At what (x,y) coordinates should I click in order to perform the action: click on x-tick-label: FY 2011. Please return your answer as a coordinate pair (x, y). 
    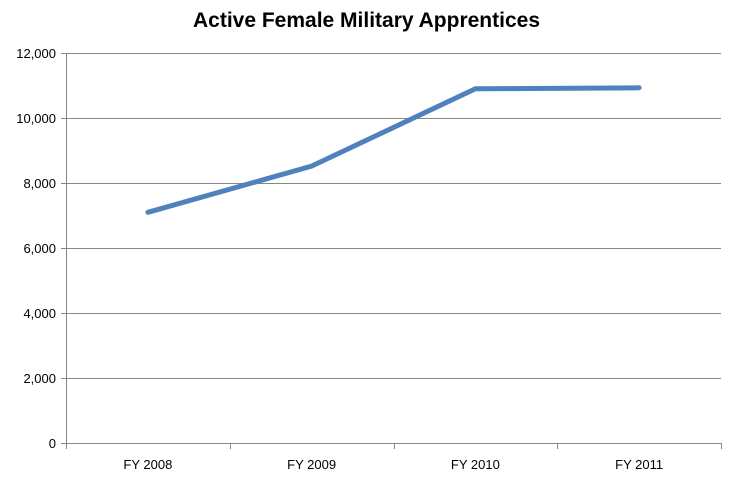
    Looking at the image, I should click on (639, 464).